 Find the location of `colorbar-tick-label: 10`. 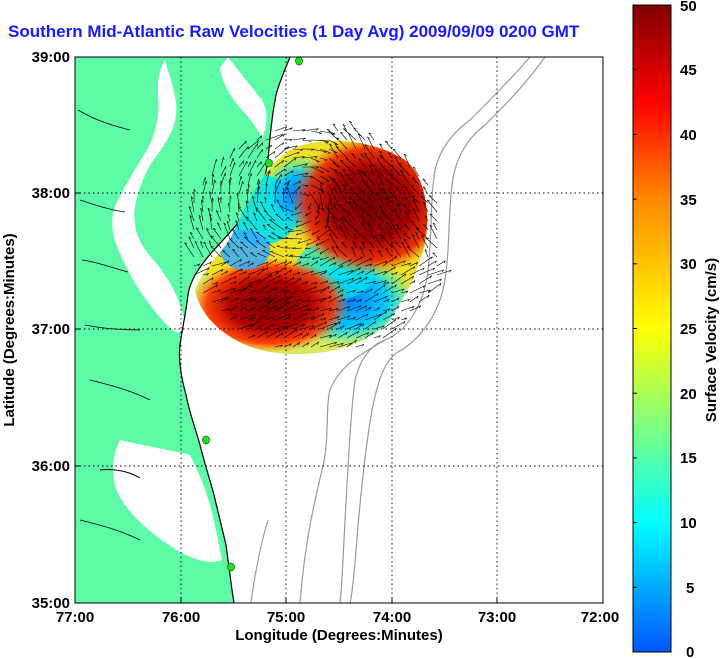

colorbar-tick-label: 10 is located at coordinates (688, 523).